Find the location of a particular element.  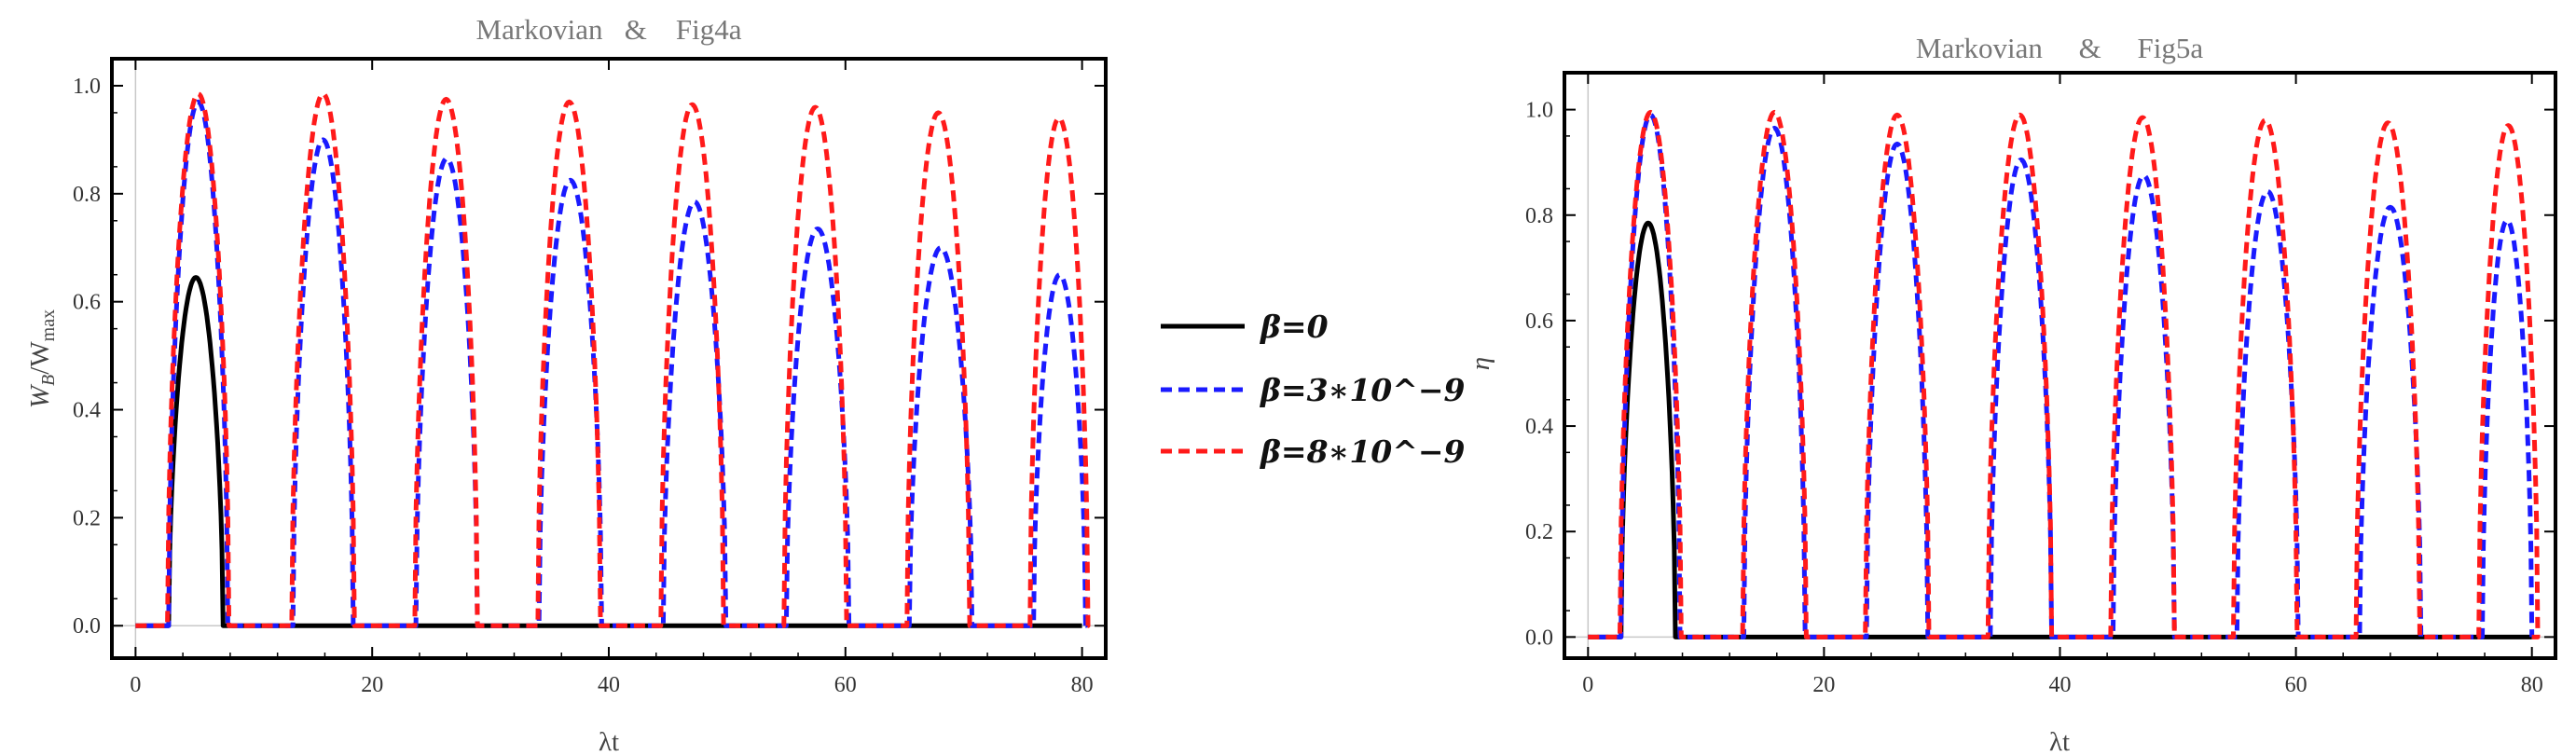

x-axis-label-left: λt is located at coordinates (609, 741).